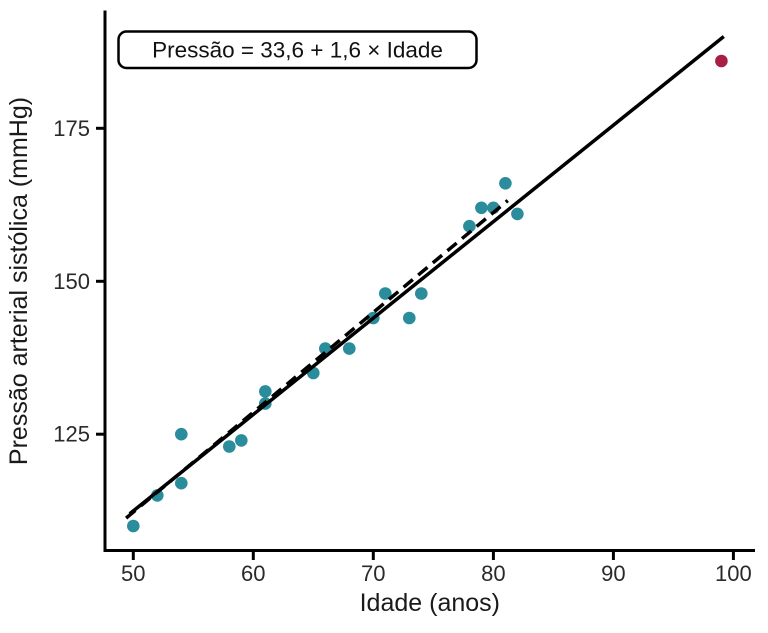 This screenshot has height=633, width=768. I want to click on x-tick-label: 50, so click(133, 573).